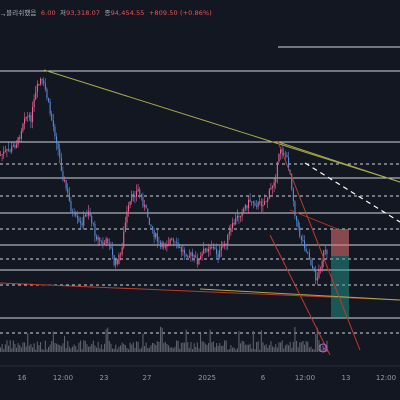 This screenshot has height=400, width=400. What do you see at coordinates (340, 242) in the screenshot?
I see `short-risk-box` at bounding box center [340, 242].